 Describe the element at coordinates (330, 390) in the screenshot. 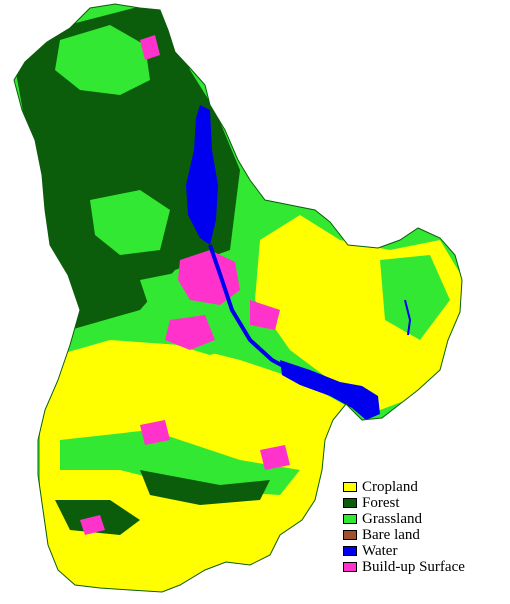

I see `reservoir-south` at that location.